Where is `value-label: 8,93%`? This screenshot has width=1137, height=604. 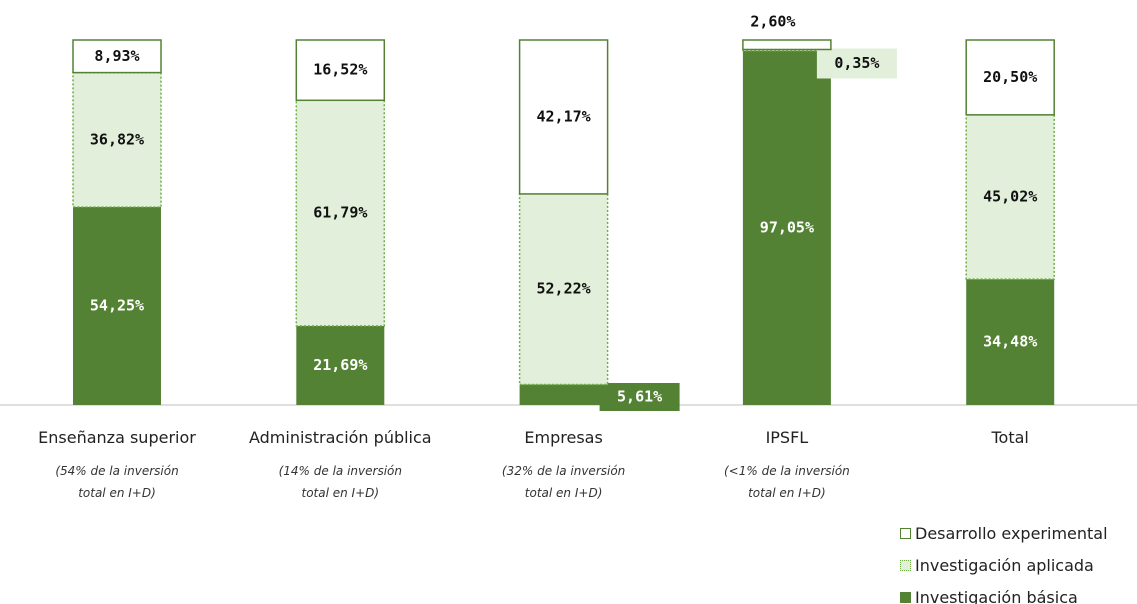 value-label: 8,93% is located at coordinates (116, 56).